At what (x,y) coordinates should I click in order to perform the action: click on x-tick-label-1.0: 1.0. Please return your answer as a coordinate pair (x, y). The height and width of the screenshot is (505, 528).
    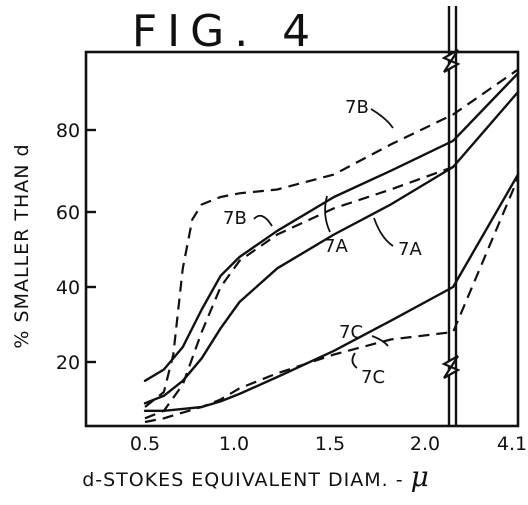
    Looking at the image, I should click on (234, 444).